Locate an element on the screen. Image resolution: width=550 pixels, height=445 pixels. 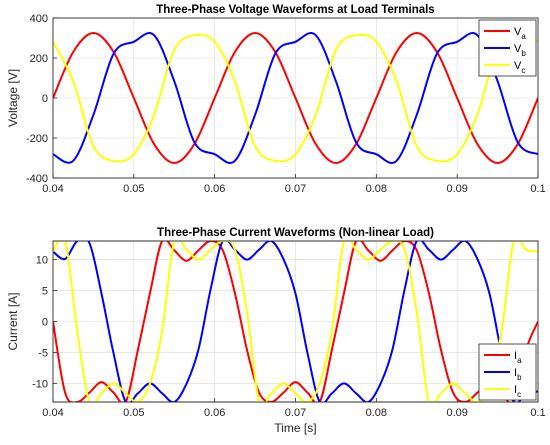
legend-label-Va: Va is located at coordinates (520, 33).